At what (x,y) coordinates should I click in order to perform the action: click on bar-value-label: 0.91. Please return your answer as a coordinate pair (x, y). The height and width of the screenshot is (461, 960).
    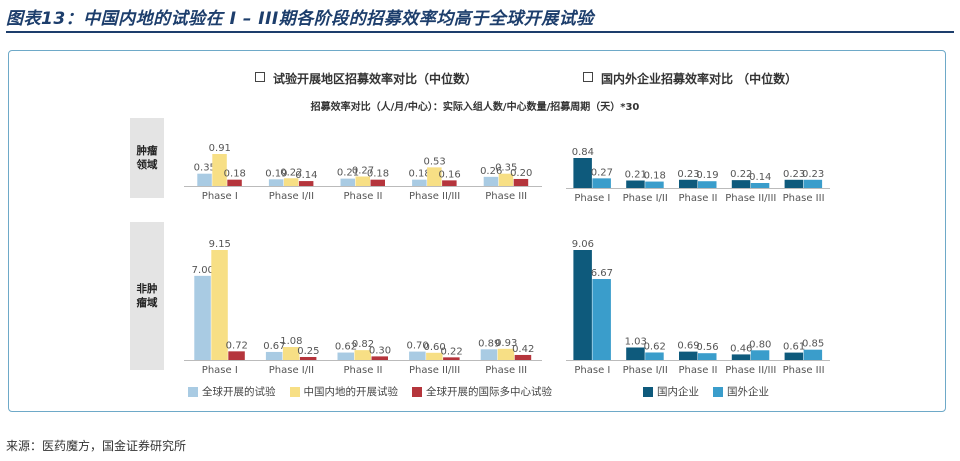
    Looking at the image, I should click on (220, 148).